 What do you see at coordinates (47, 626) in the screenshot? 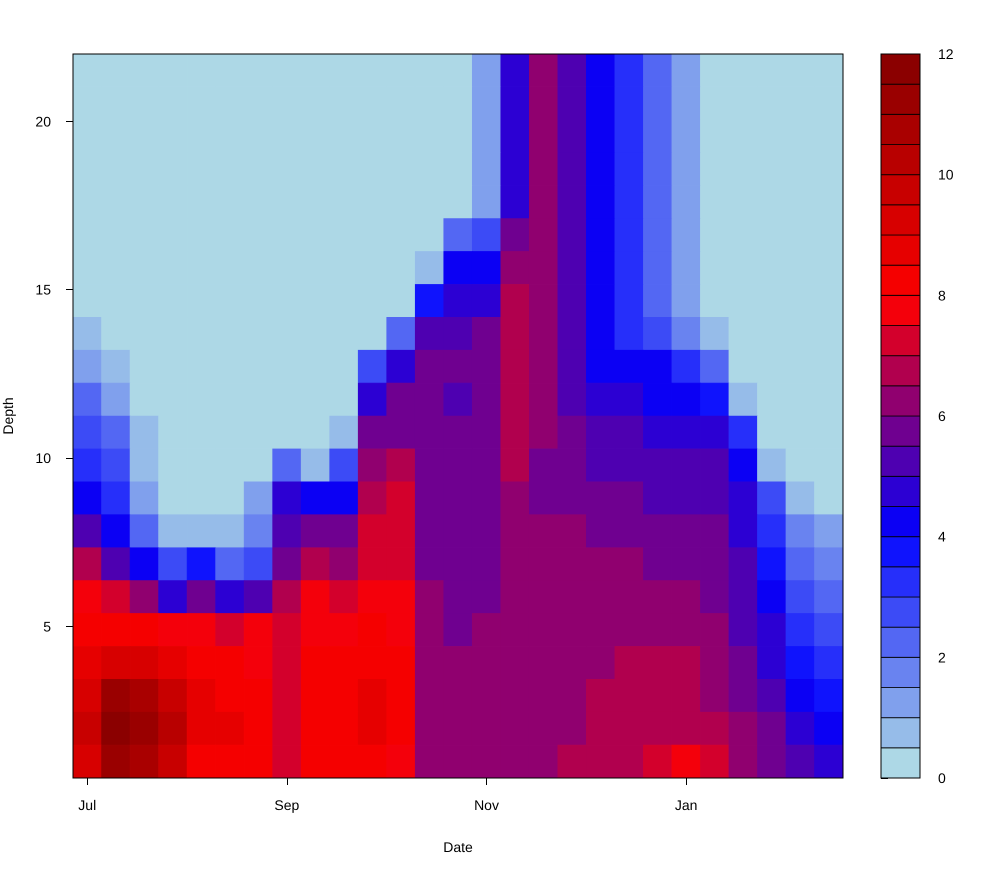
I see `y-tick-label: 5` at bounding box center [47, 626].